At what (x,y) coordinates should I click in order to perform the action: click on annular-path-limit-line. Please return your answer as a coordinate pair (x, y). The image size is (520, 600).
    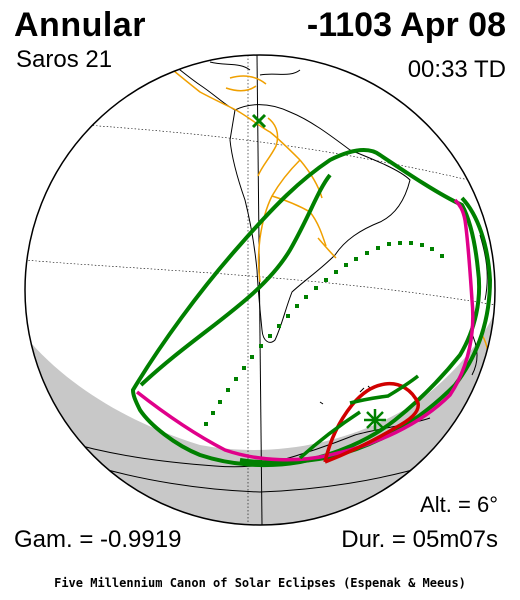
    Looking at the image, I should click on (371, 422).